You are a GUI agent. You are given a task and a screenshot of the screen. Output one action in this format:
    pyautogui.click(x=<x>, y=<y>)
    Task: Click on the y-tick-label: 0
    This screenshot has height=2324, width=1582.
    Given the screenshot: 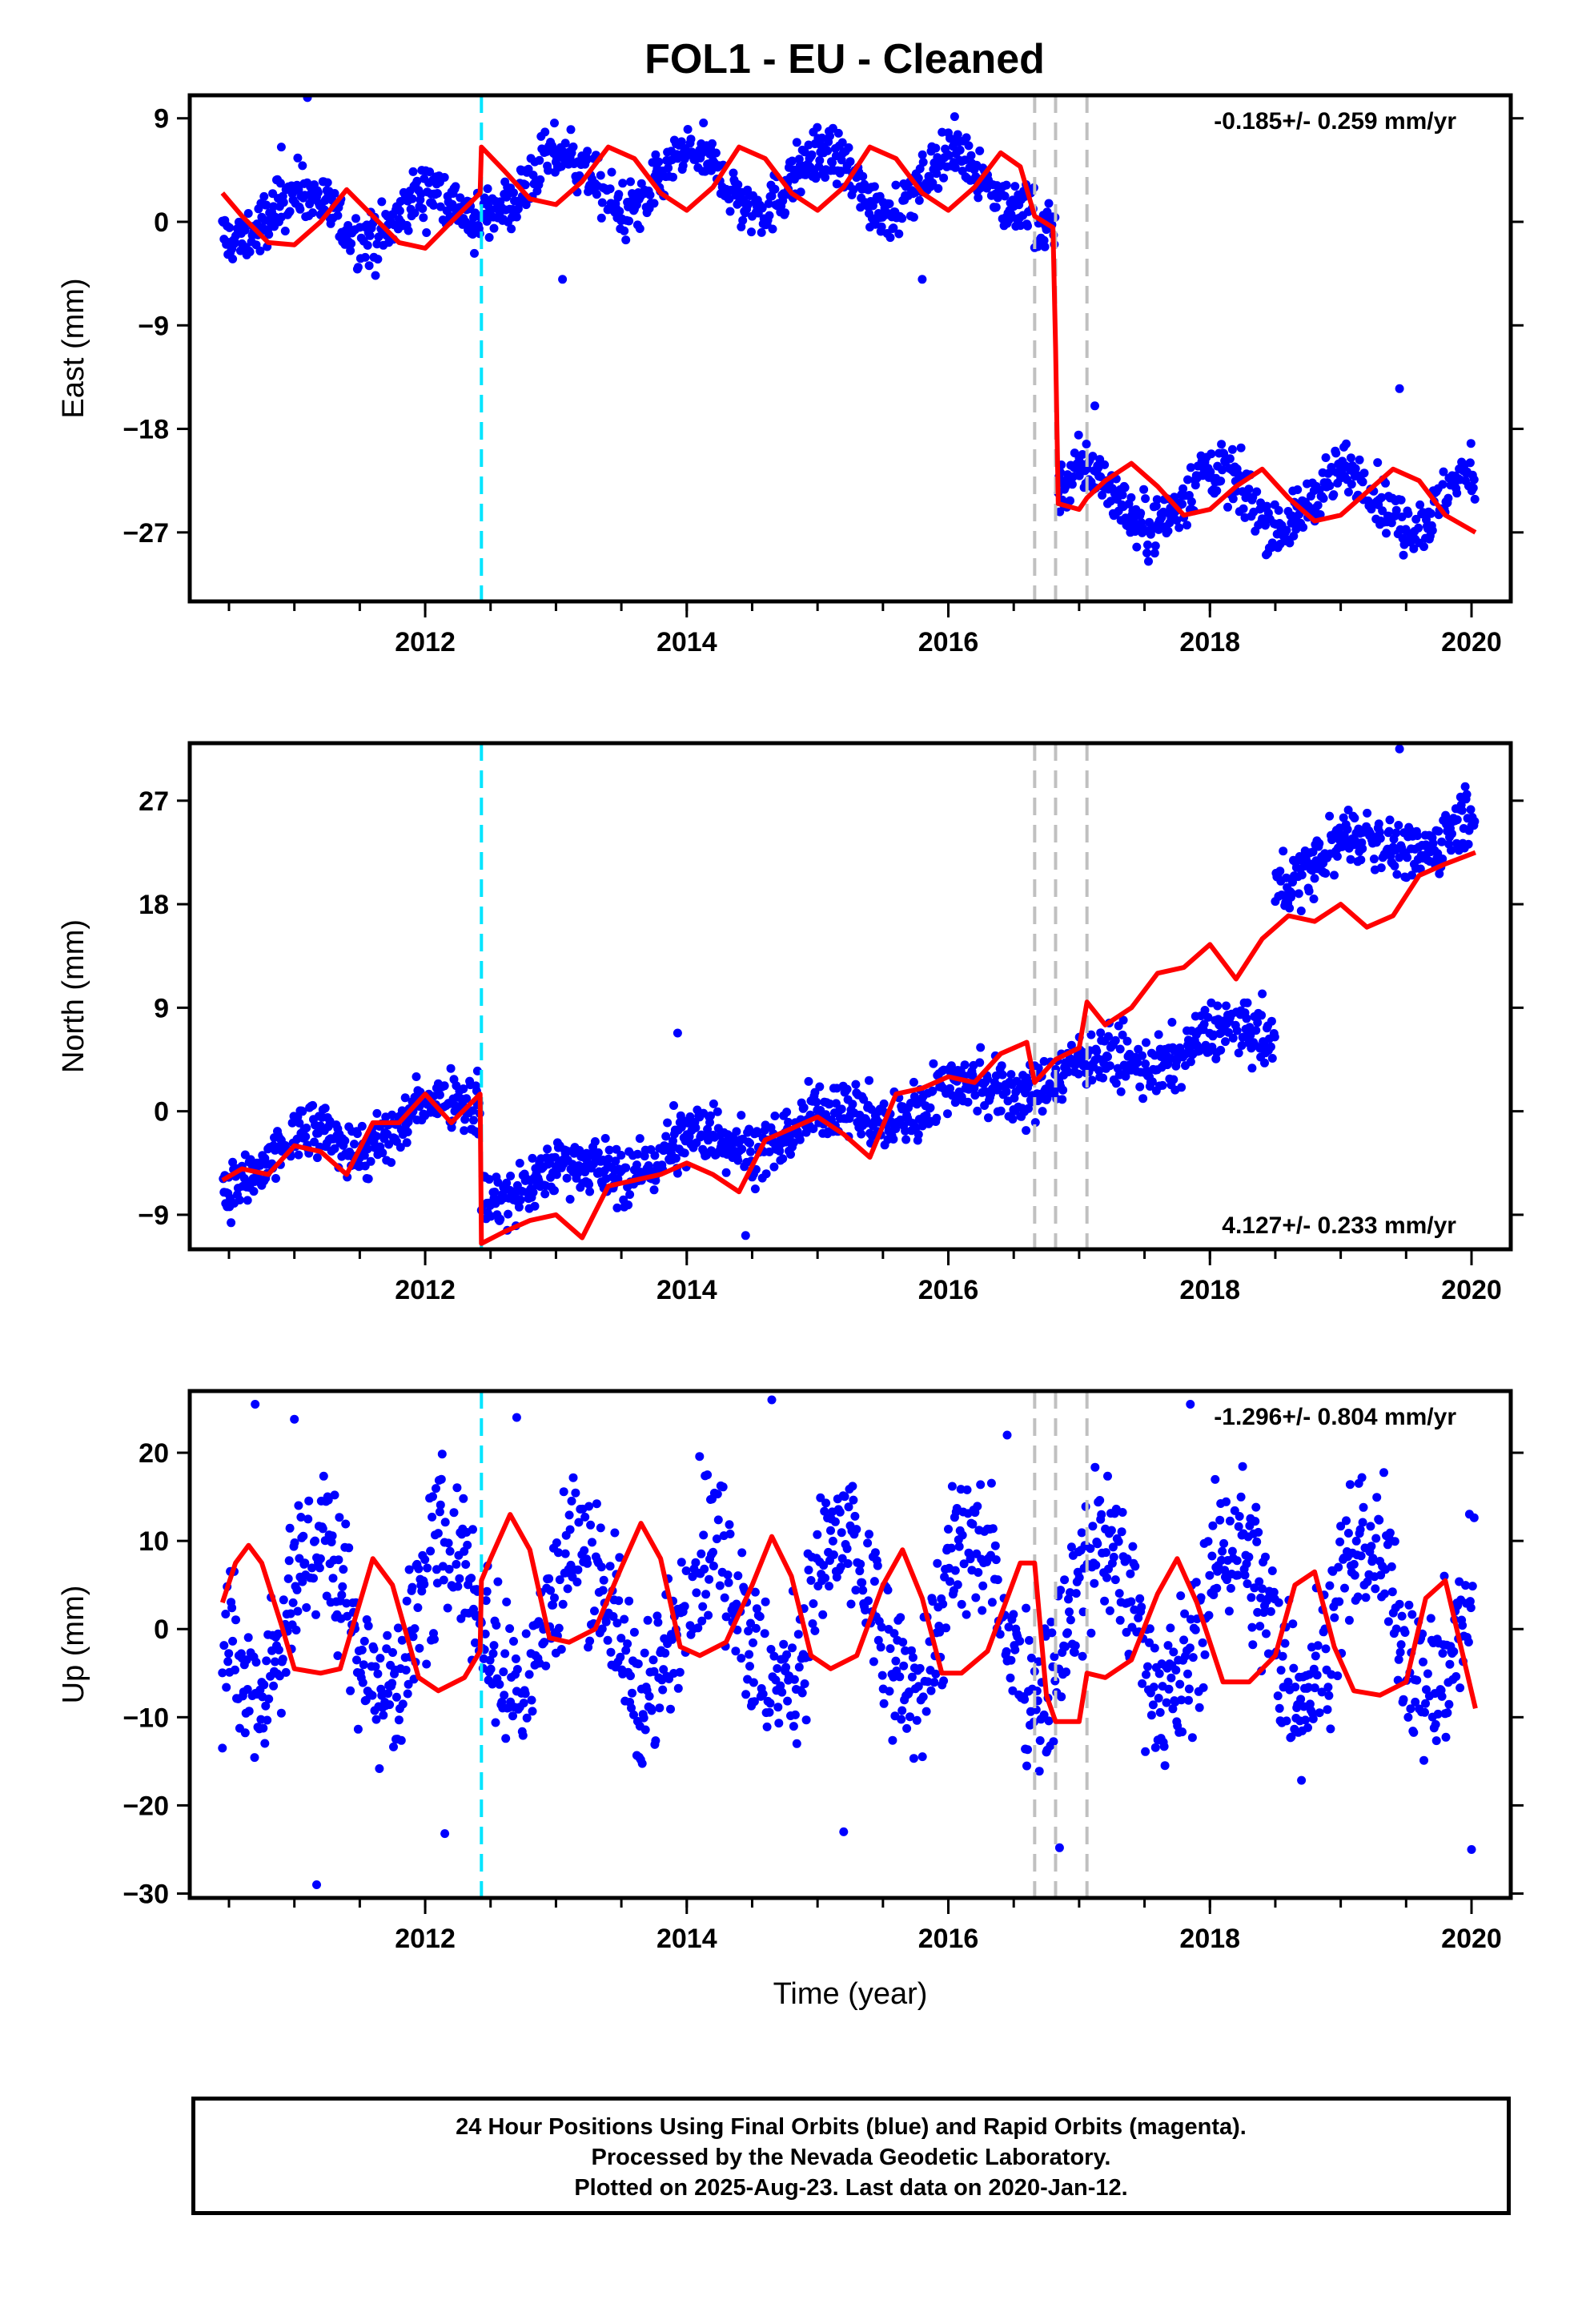 What is the action you would take?
    pyautogui.click(x=161, y=1112)
    